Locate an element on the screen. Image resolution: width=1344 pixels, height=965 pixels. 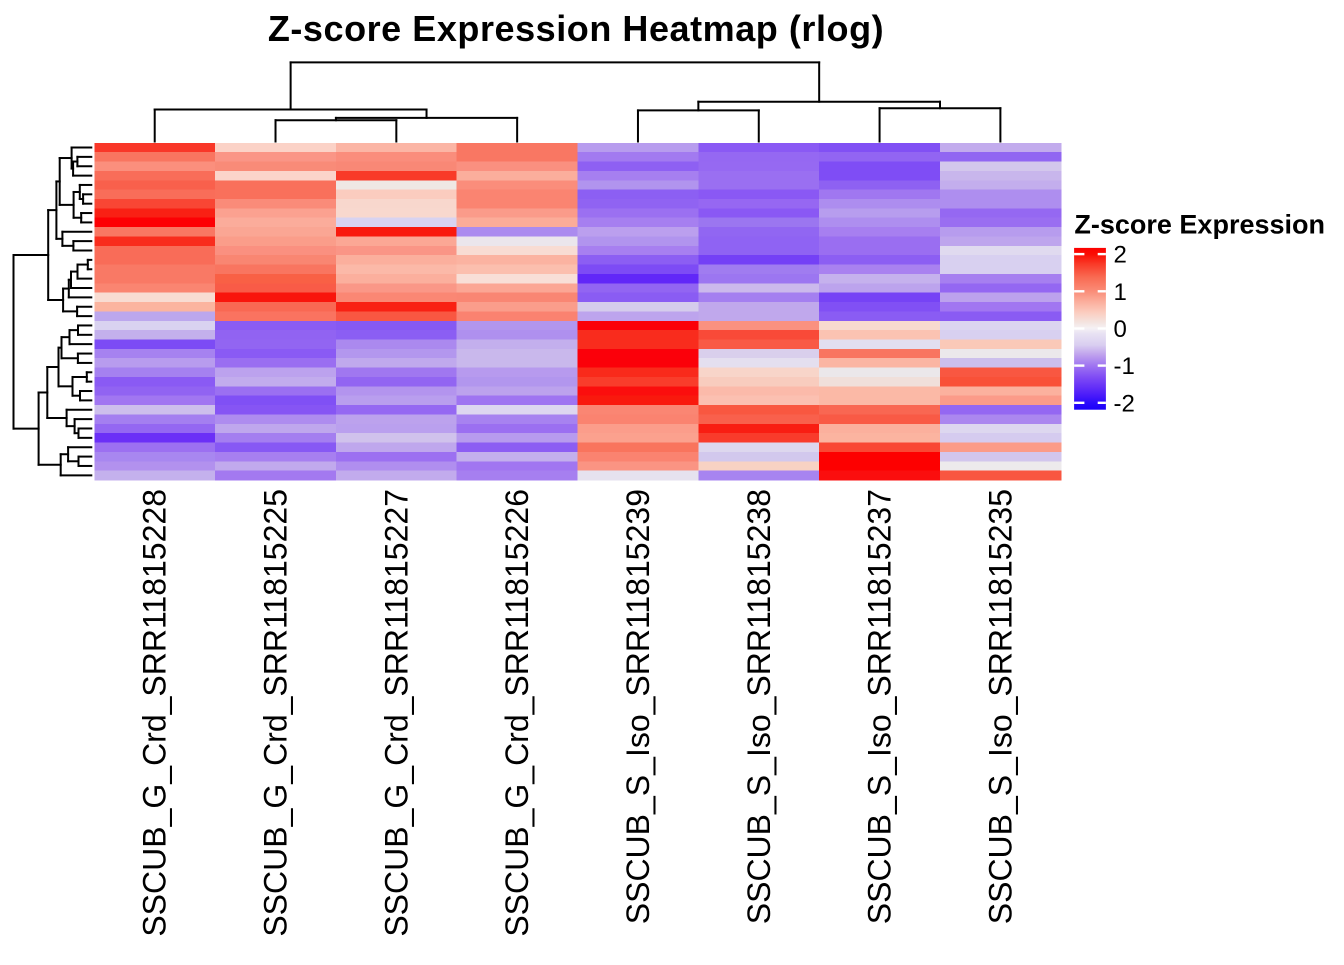
svg-text: 0 is located at coordinates (1120, 329).